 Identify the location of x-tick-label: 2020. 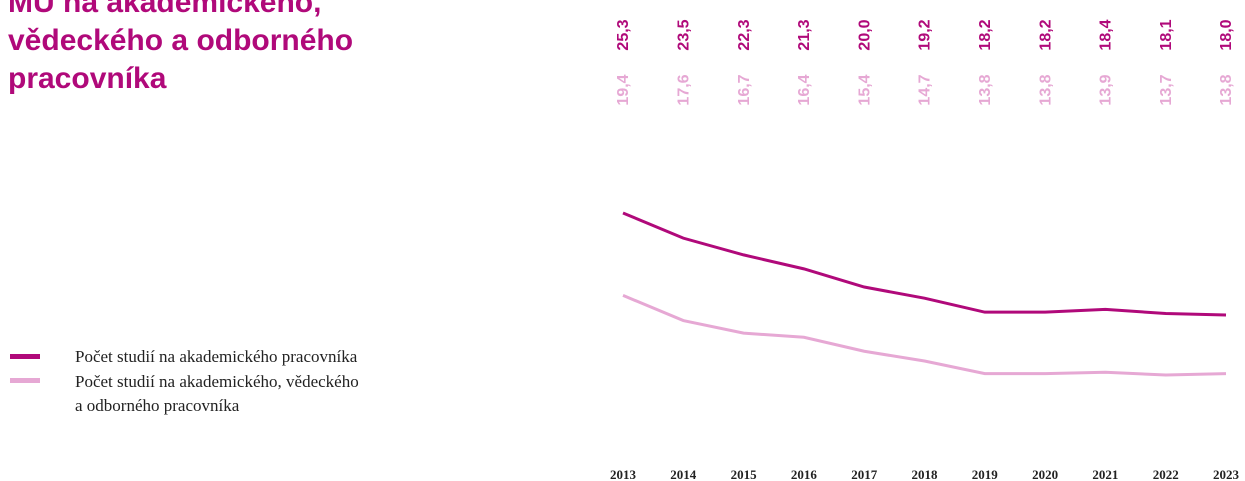
(1045, 474).